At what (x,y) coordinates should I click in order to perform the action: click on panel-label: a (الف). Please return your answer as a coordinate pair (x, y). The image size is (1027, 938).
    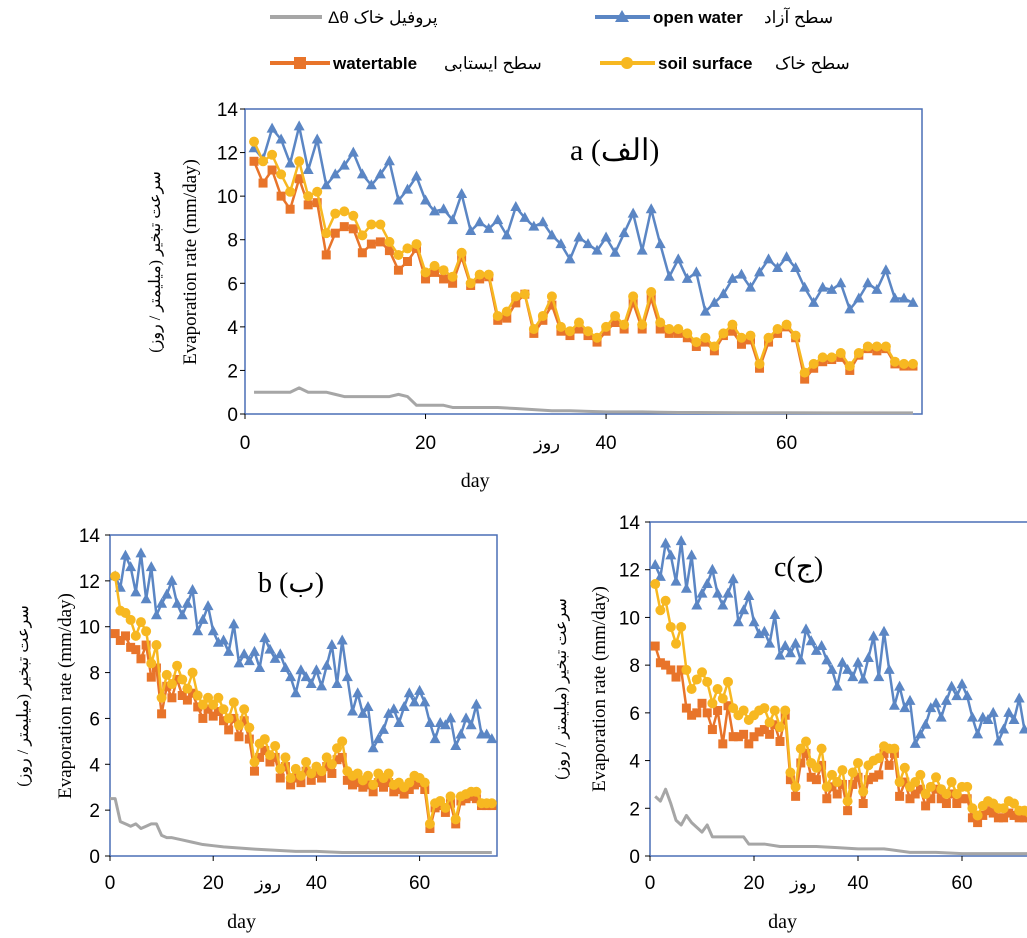
    Looking at the image, I should click on (614, 150).